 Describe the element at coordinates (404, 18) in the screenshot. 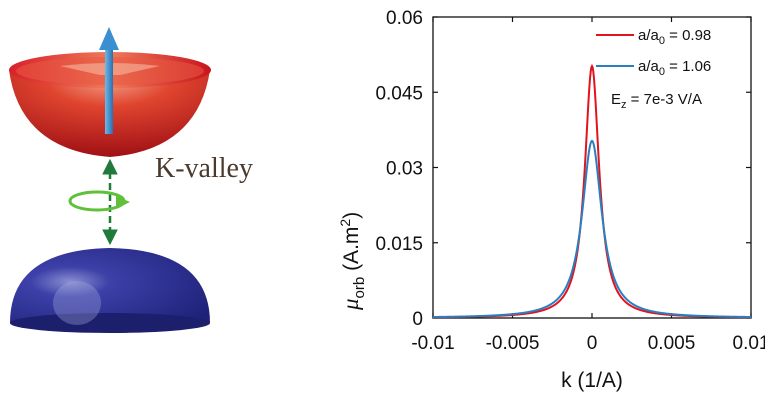

I see `y-tick-label: 0.06` at that location.